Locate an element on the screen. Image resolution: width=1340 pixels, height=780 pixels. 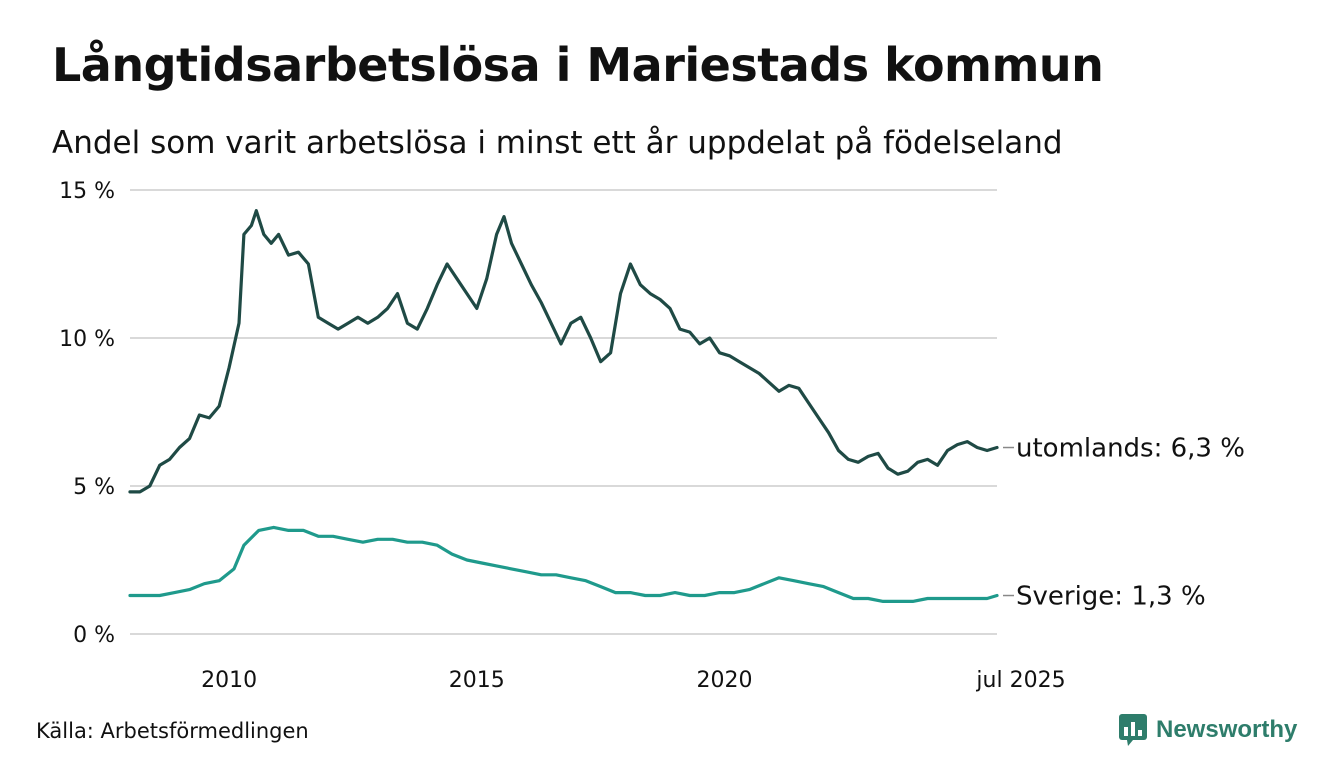
source-note: Källa: Arbetsförmedlingen is located at coordinates (172, 731).